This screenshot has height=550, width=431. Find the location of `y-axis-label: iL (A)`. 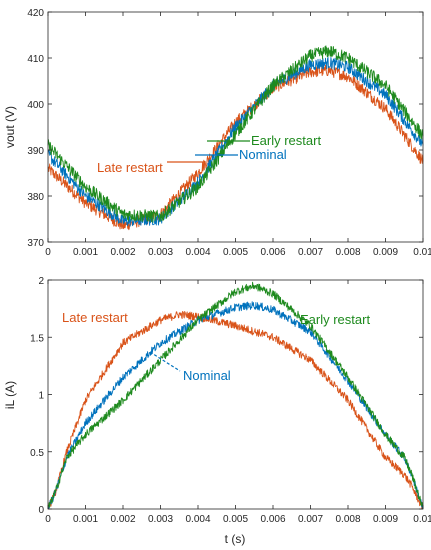

y-axis-label: iL (A) is located at coordinates (10, 395).